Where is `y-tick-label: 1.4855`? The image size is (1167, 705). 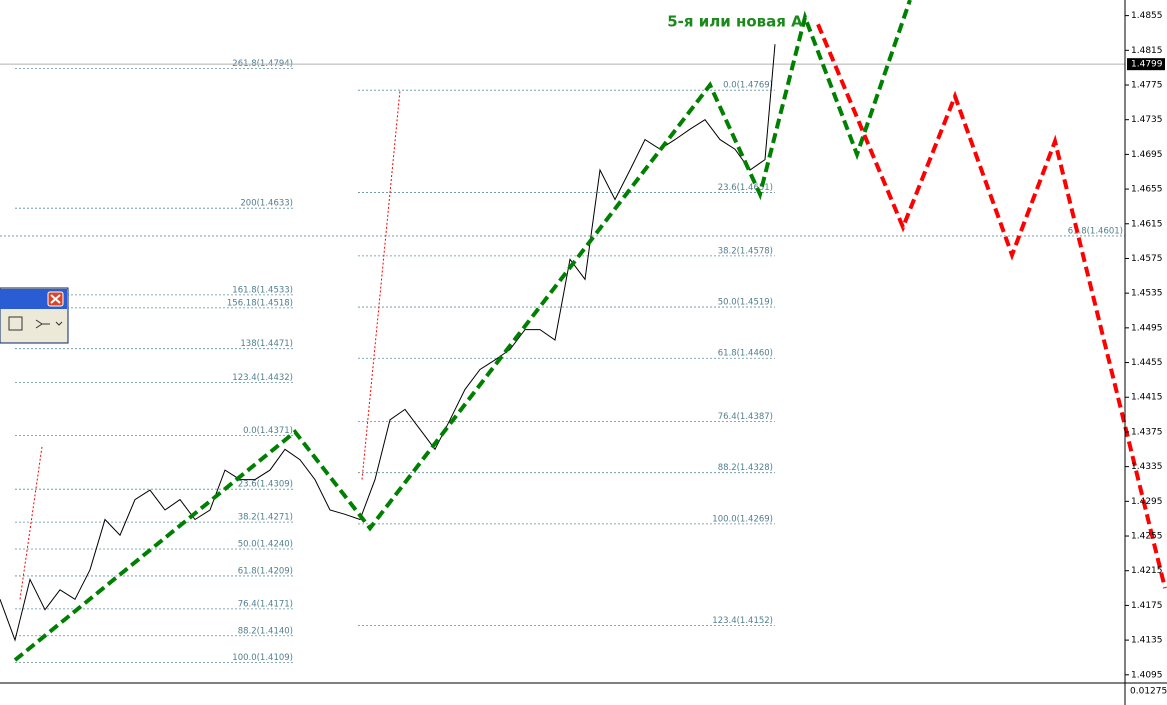 y-tick-label: 1.4855 is located at coordinates (1147, 16).